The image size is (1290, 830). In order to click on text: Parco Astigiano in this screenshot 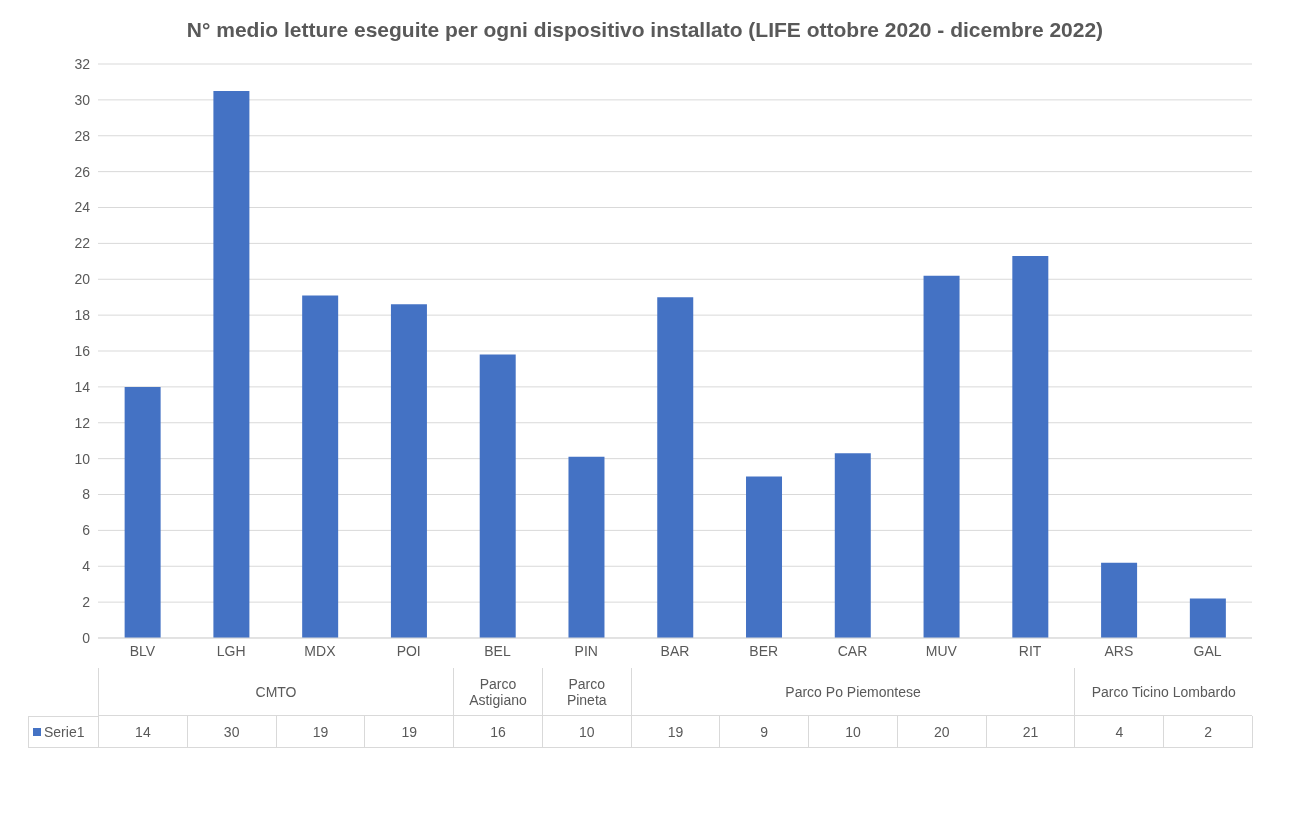, I will do `click(497, 692)`.